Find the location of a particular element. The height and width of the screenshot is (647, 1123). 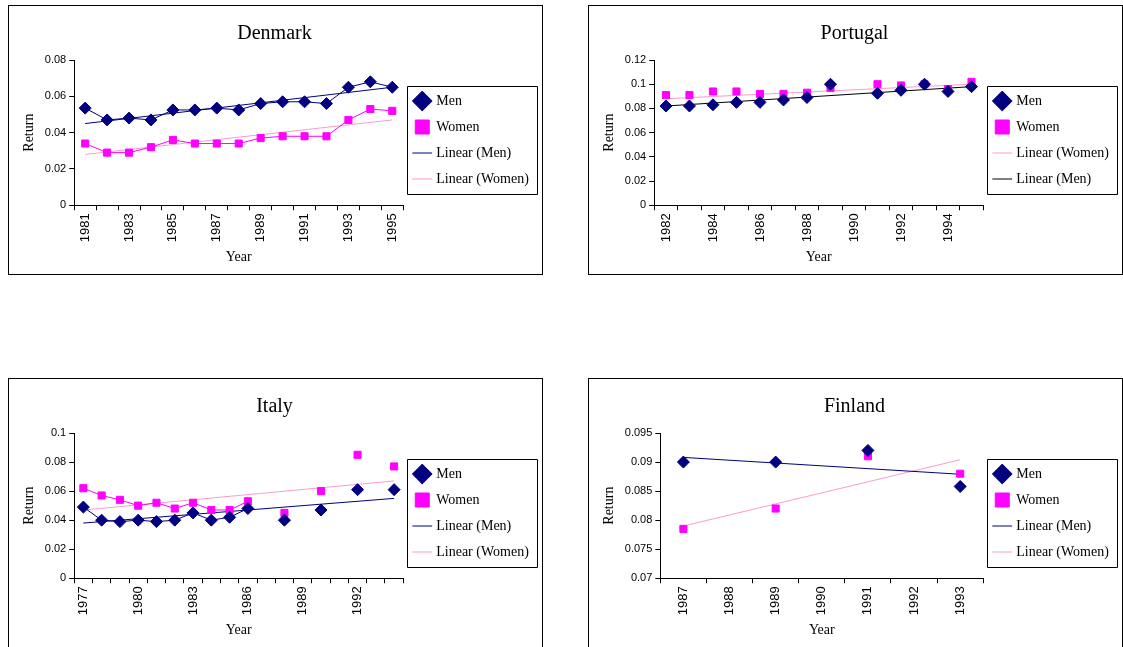

y-tick-label: 0.12 is located at coordinates (635, 59).